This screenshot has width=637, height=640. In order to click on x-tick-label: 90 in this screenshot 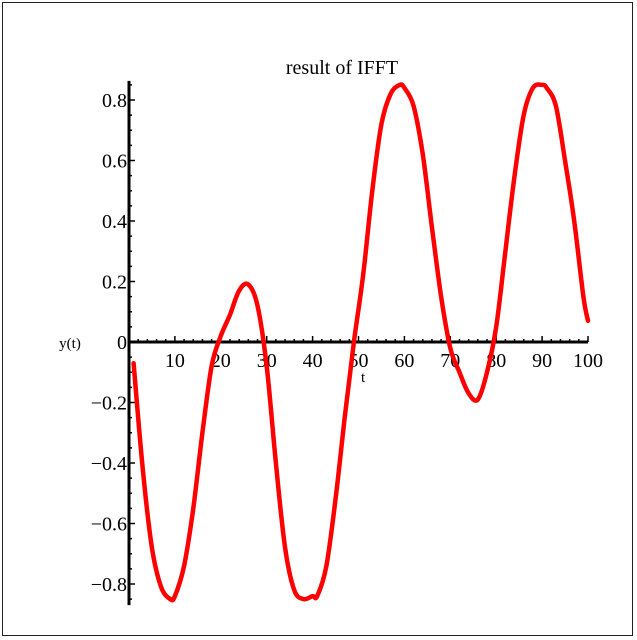, I will do `click(542, 361)`.